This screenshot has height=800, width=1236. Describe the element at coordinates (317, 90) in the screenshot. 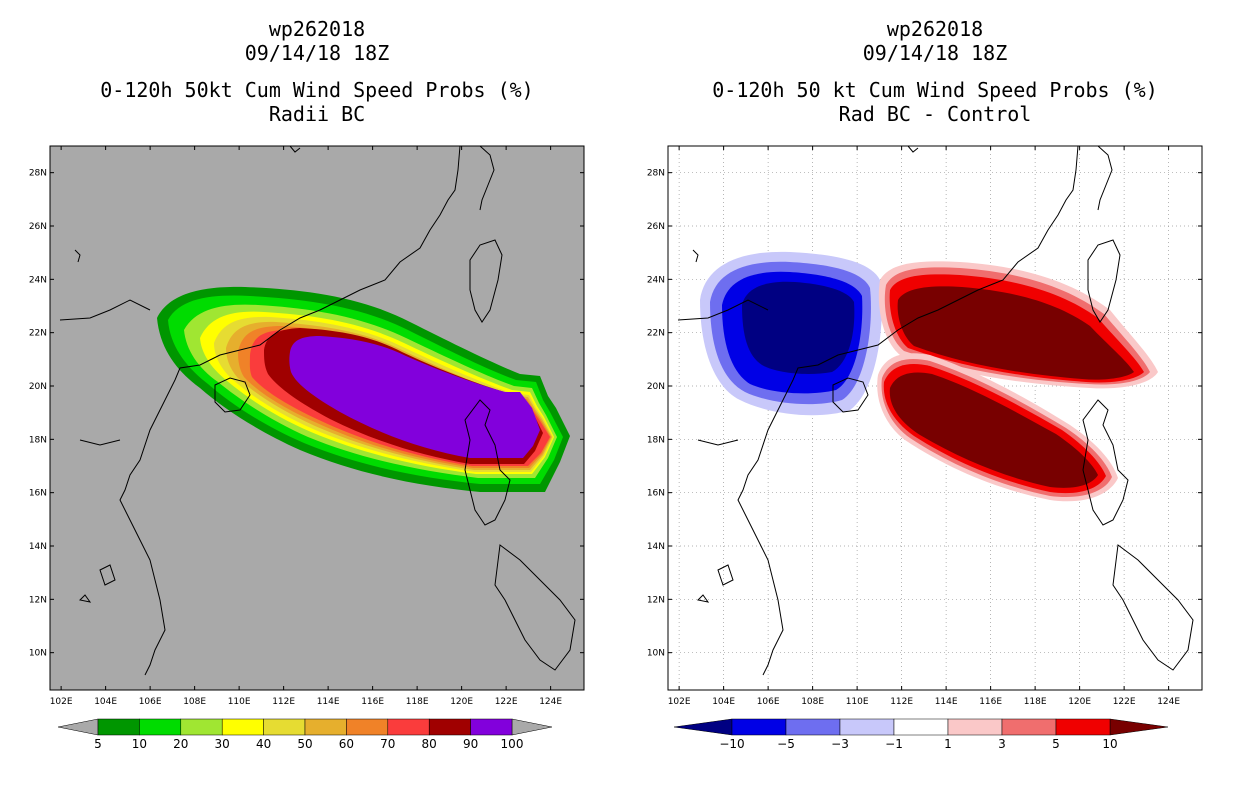

I see `left-title: 0-120h 50kt Cum Wind Speed Probs (%)` at that location.